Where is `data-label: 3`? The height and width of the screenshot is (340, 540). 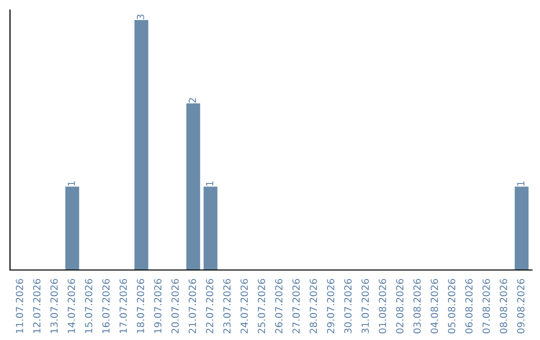
data-label: 3 is located at coordinates (140, 17).